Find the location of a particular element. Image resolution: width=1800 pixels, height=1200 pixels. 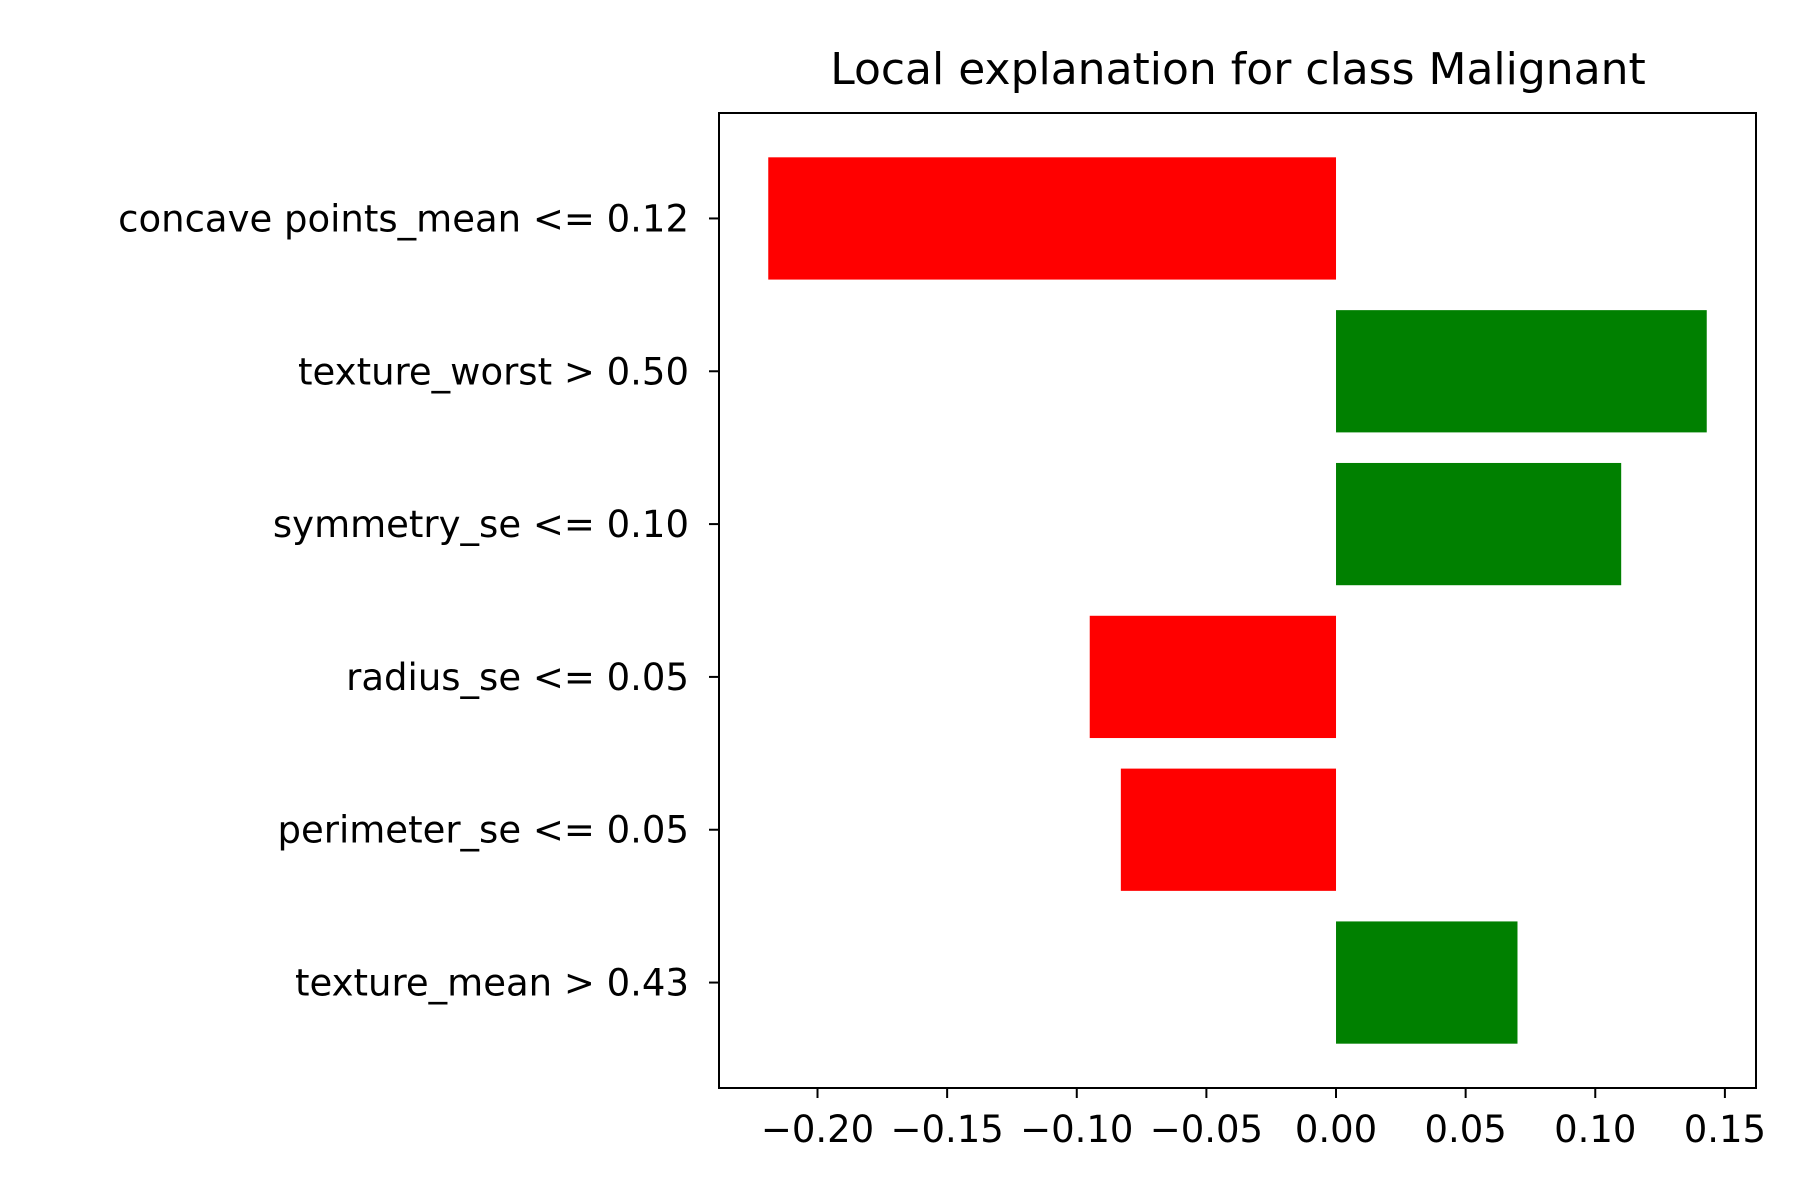

x-tick-label: 0.15 is located at coordinates (1725, 1129).